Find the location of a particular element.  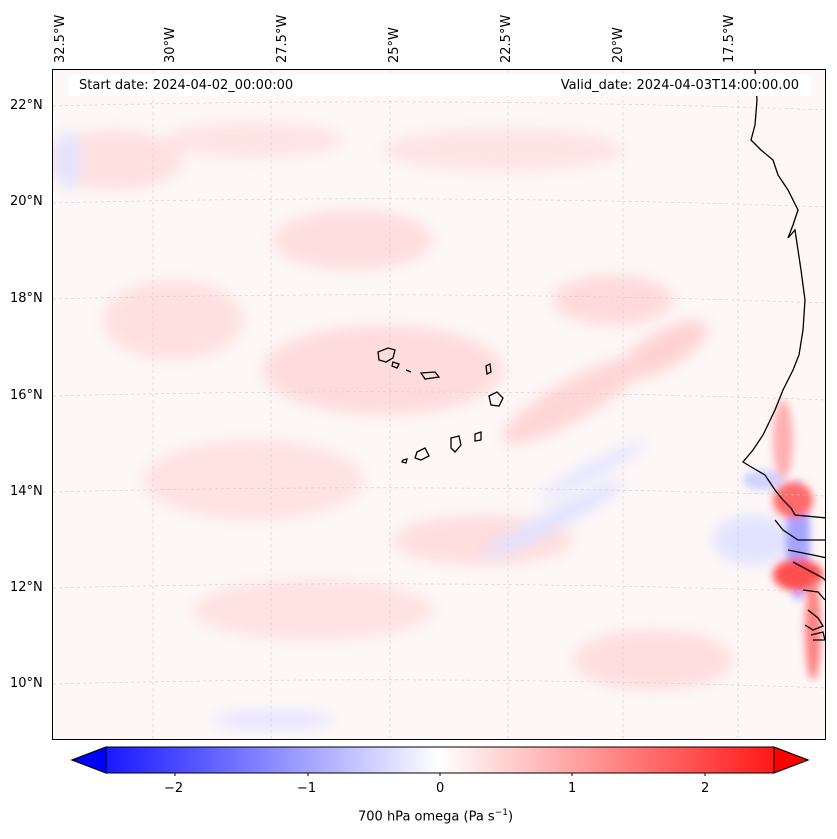

colorbar-label-close: ) is located at coordinates (510, 817).